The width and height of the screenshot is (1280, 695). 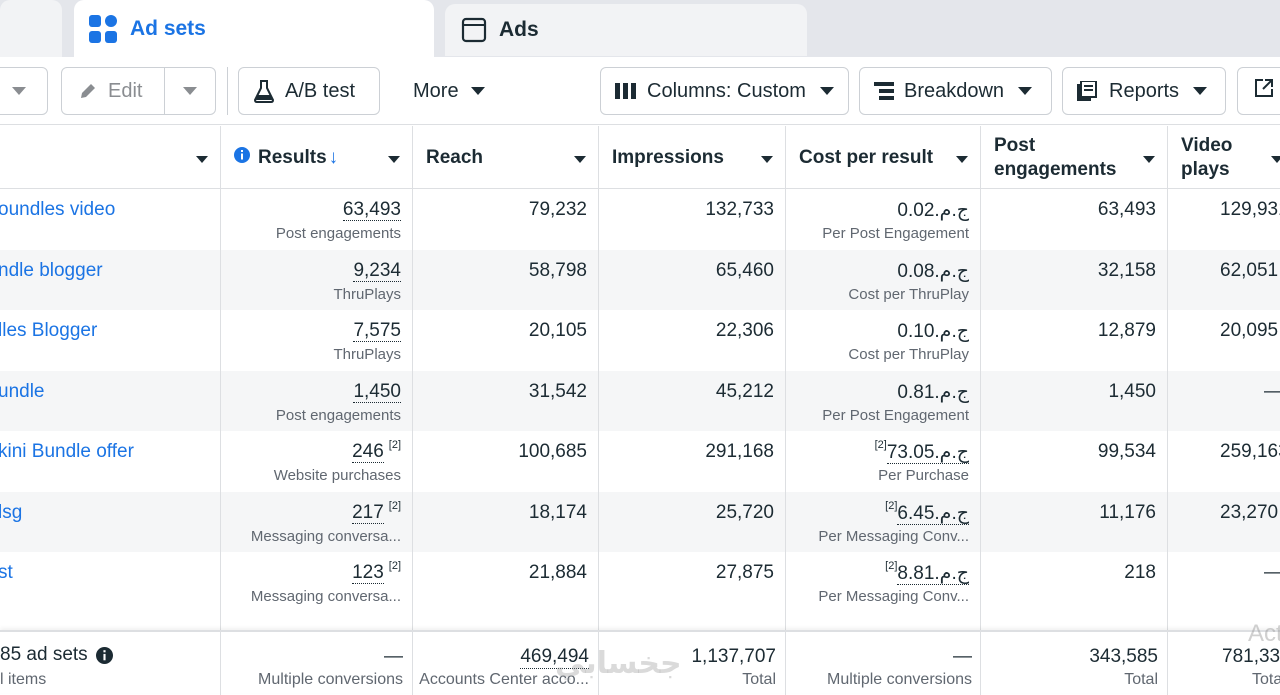 What do you see at coordinates (338, 415) in the screenshot?
I see `result-type: Post engagements` at bounding box center [338, 415].